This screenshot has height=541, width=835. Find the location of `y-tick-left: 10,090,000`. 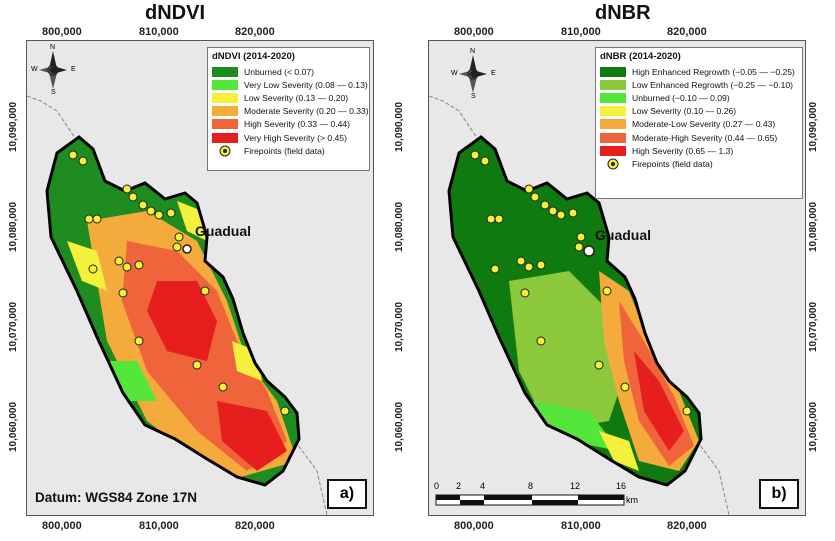

y-tick-left: 10,090,000 is located at coordinates (13, 126).